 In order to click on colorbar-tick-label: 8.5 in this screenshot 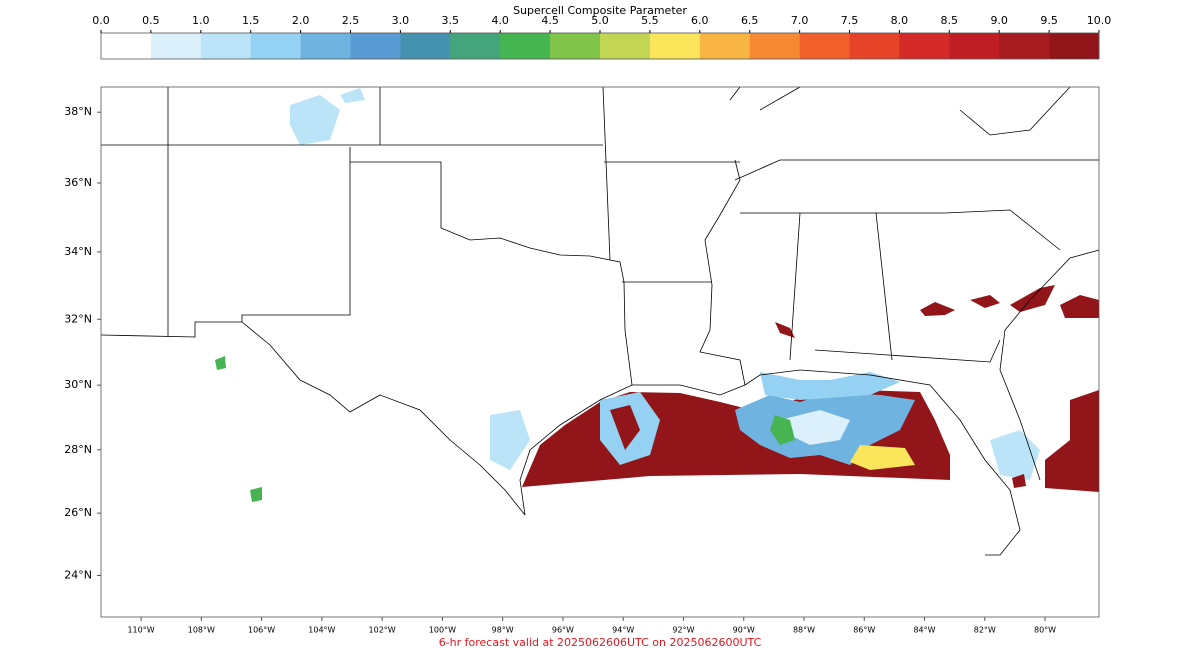, I will do `click(950, 20)`.